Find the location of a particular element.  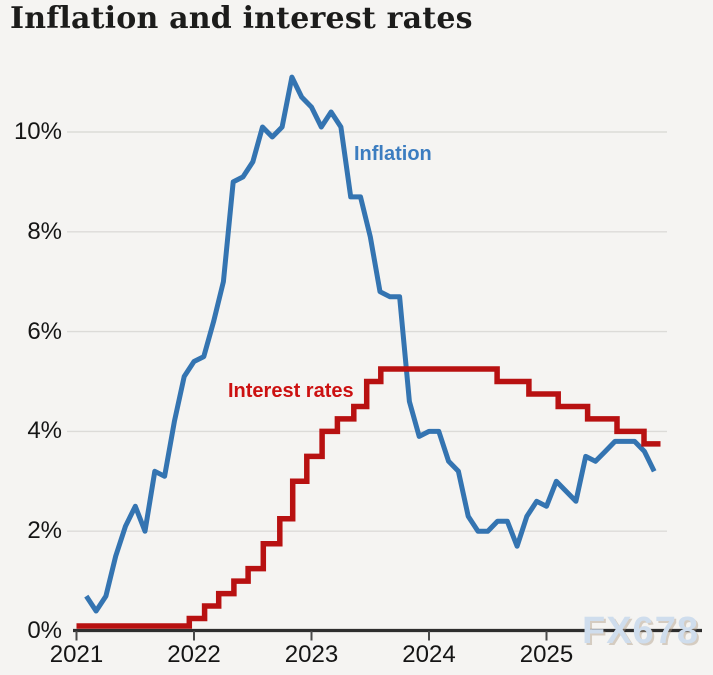

y-axis-label: 2% is located at coordinates (44, 531).